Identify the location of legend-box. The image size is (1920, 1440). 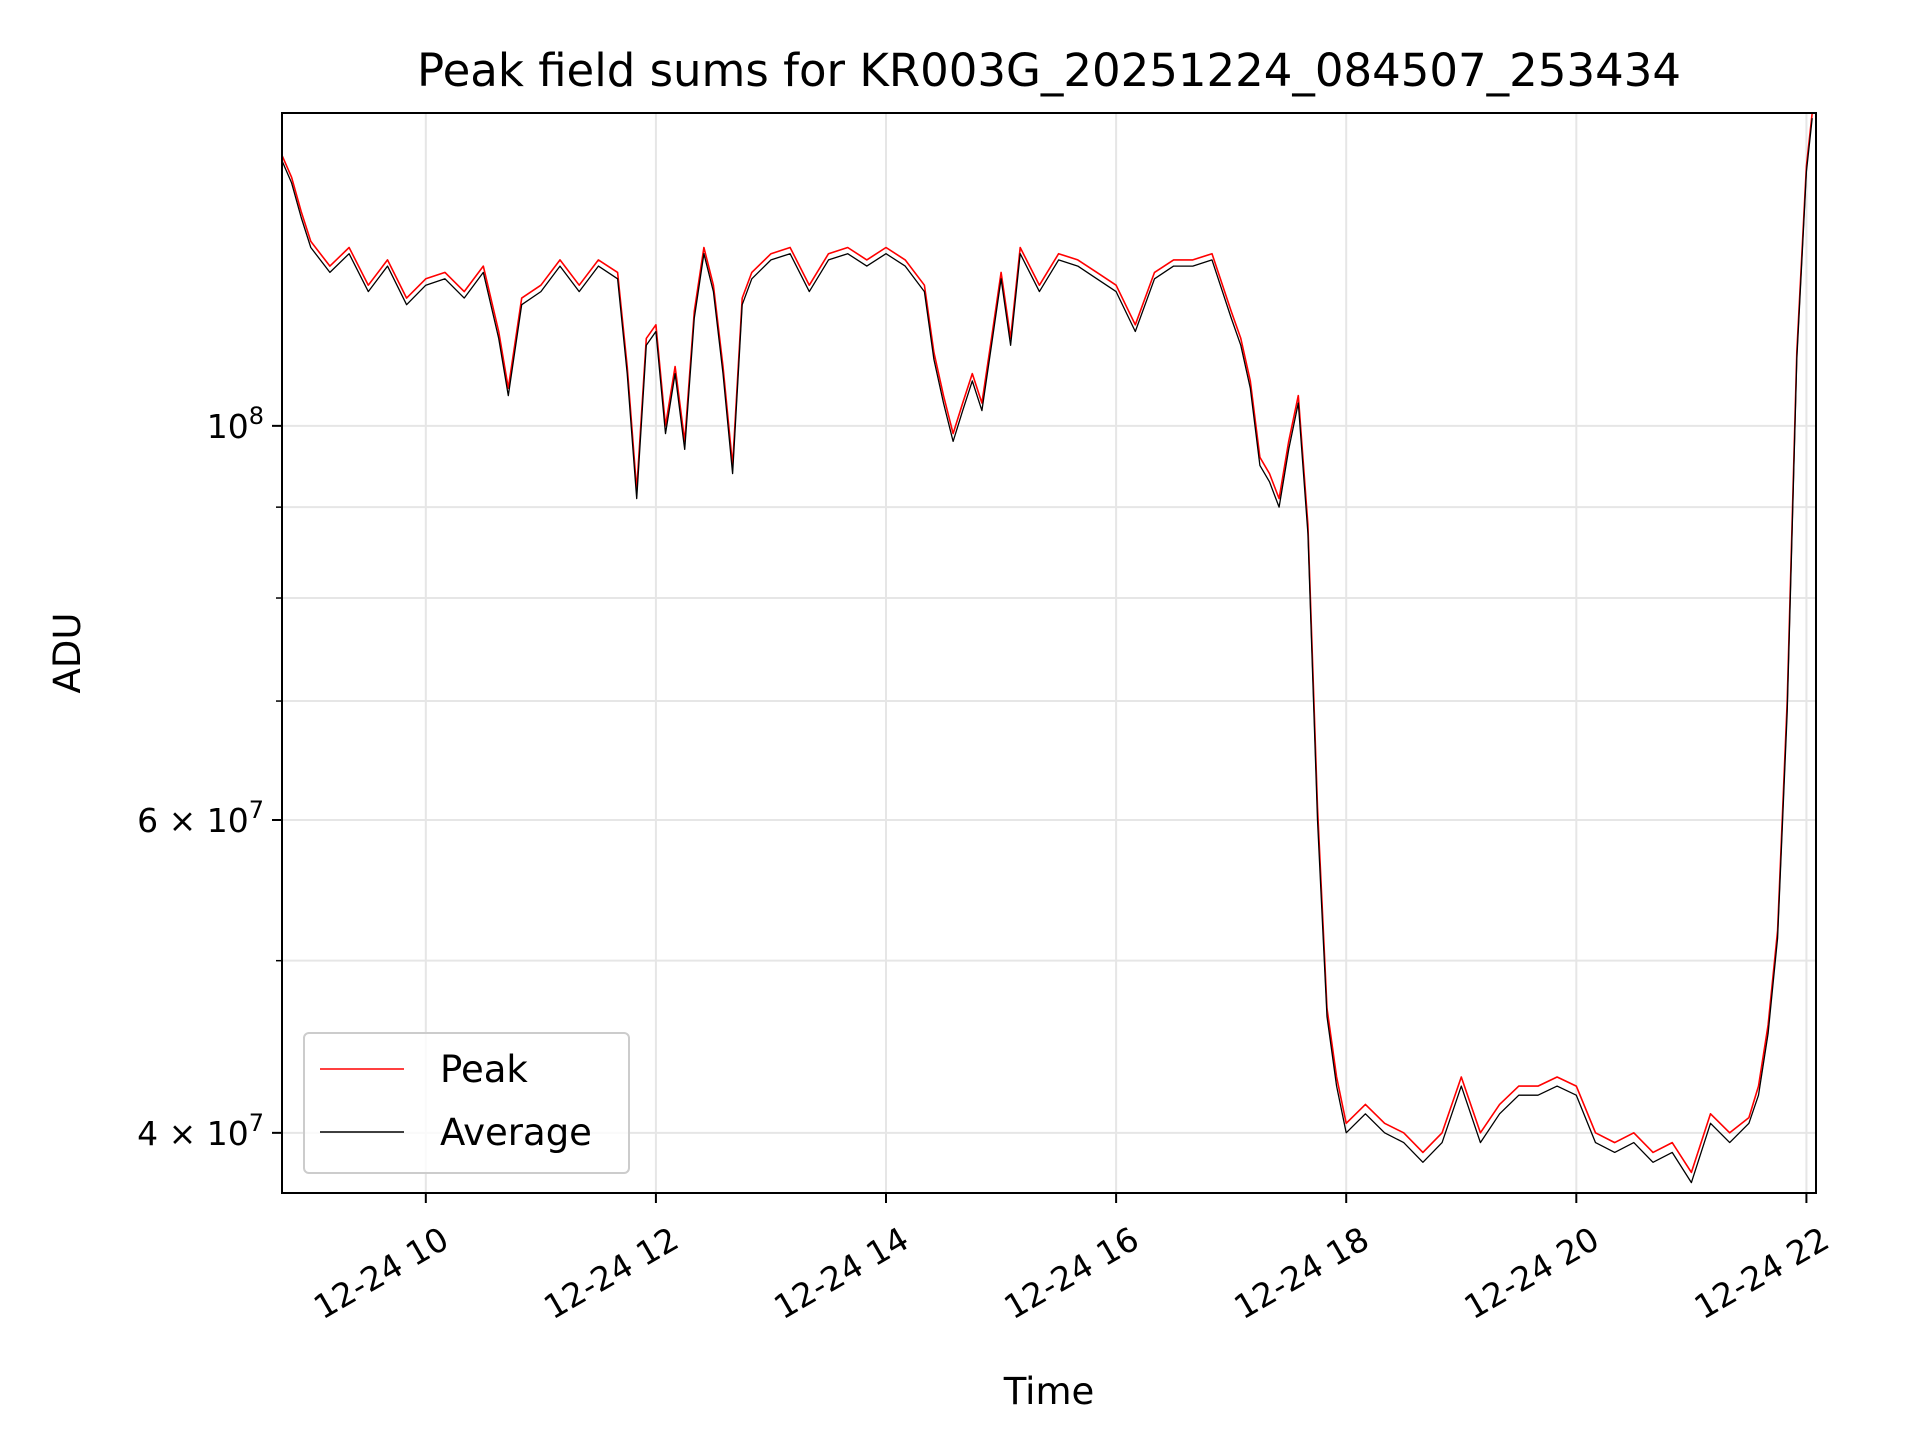
(466, 1103).